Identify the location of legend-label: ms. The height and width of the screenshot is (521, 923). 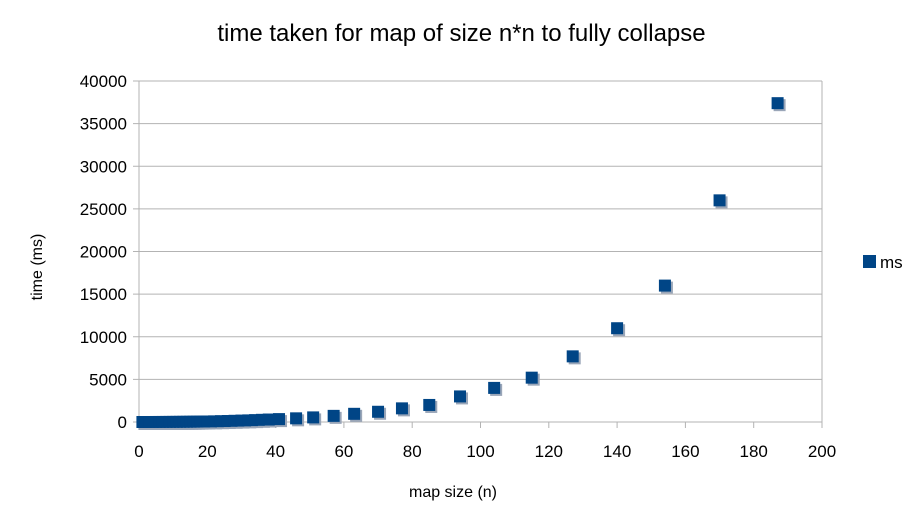
(891, 262).